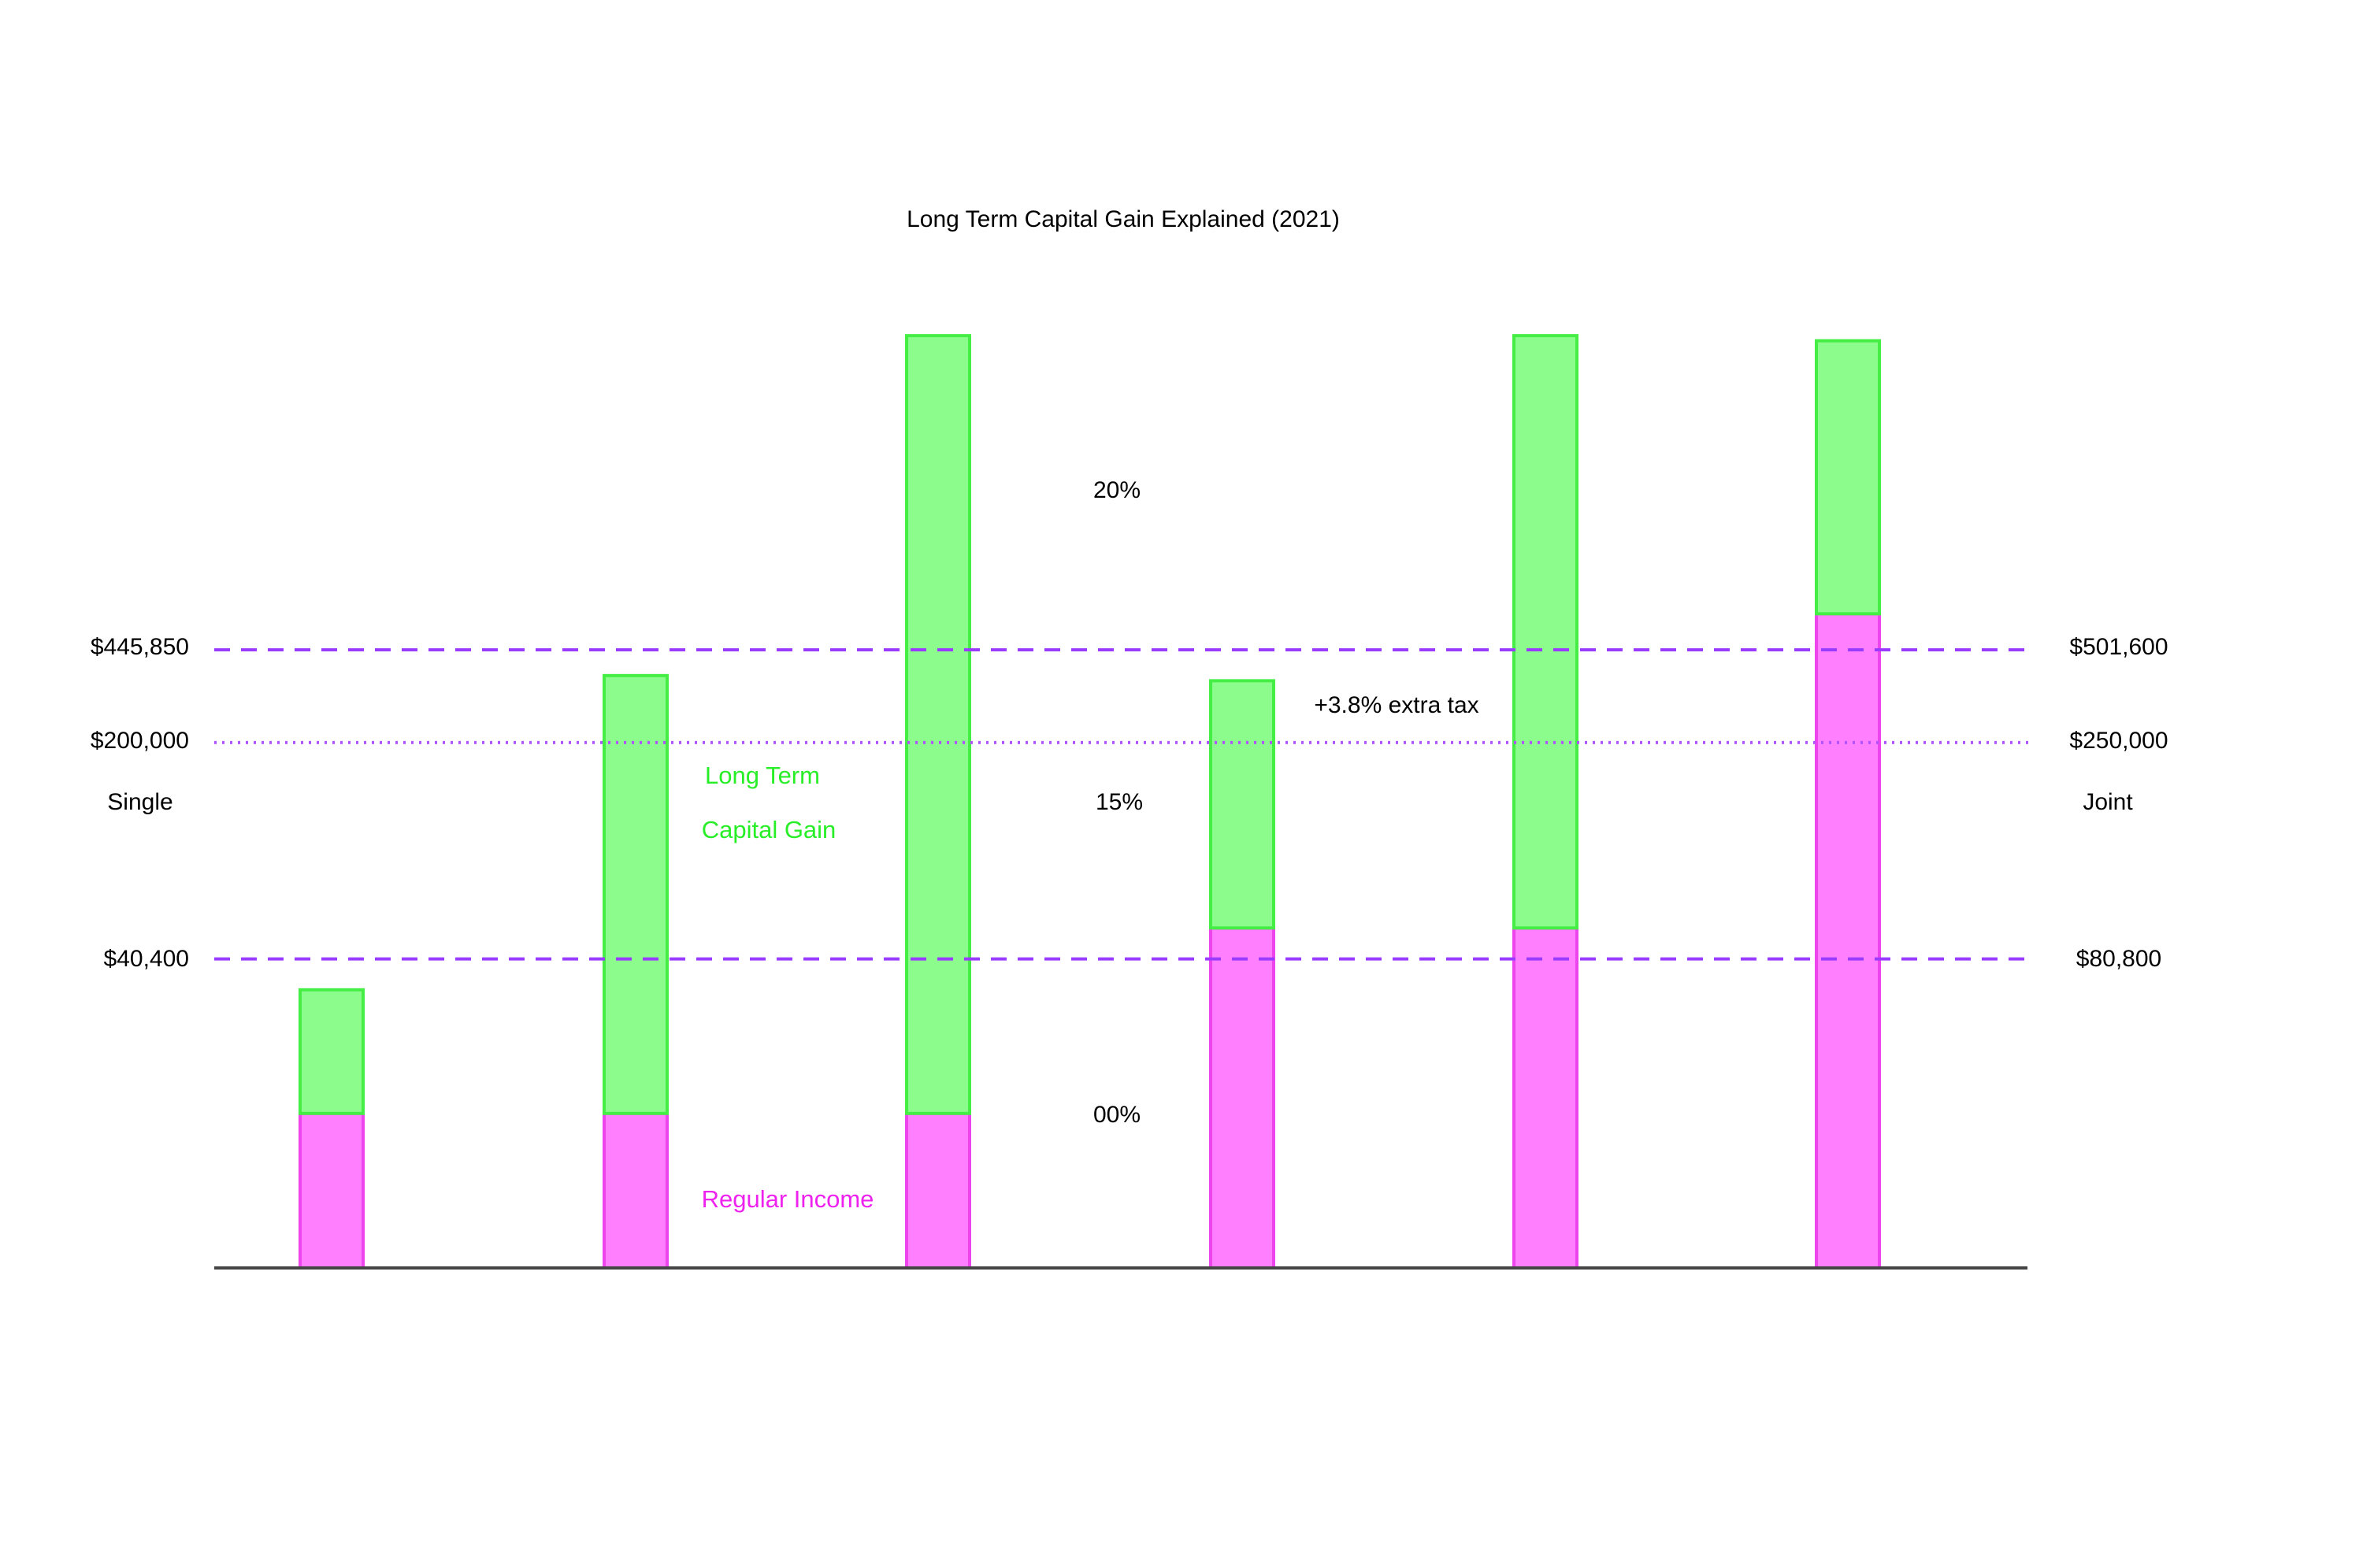 This screenshot has width=2363, height=1568. Describe the element at coordinates (1117, 1115) in the screenshot. I see `rate-label-00: 00%` at that location.